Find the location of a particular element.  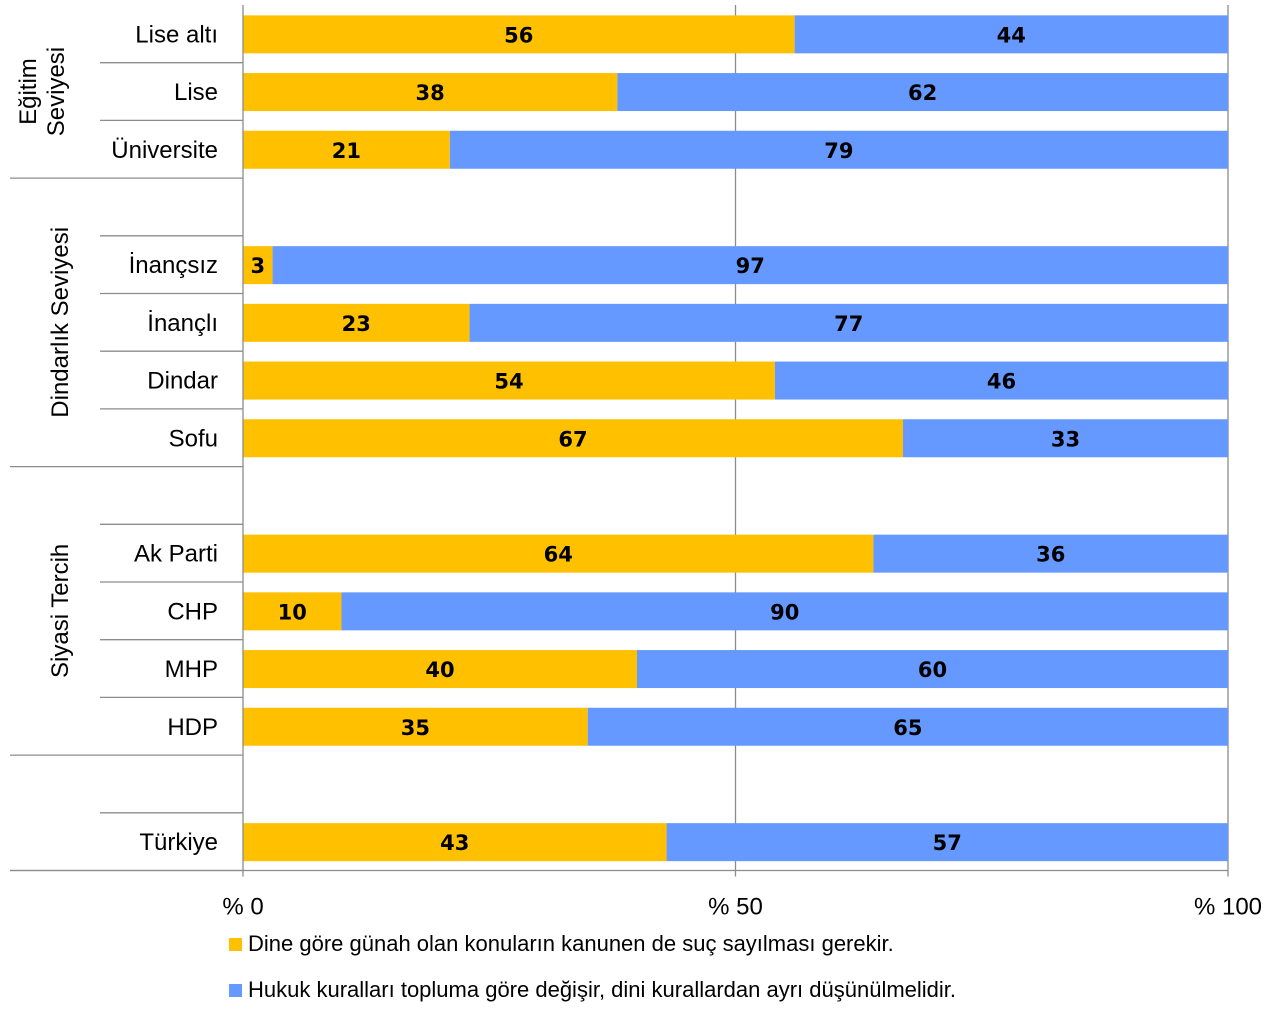

data-label: 40 is located at coordinates (439, 670).